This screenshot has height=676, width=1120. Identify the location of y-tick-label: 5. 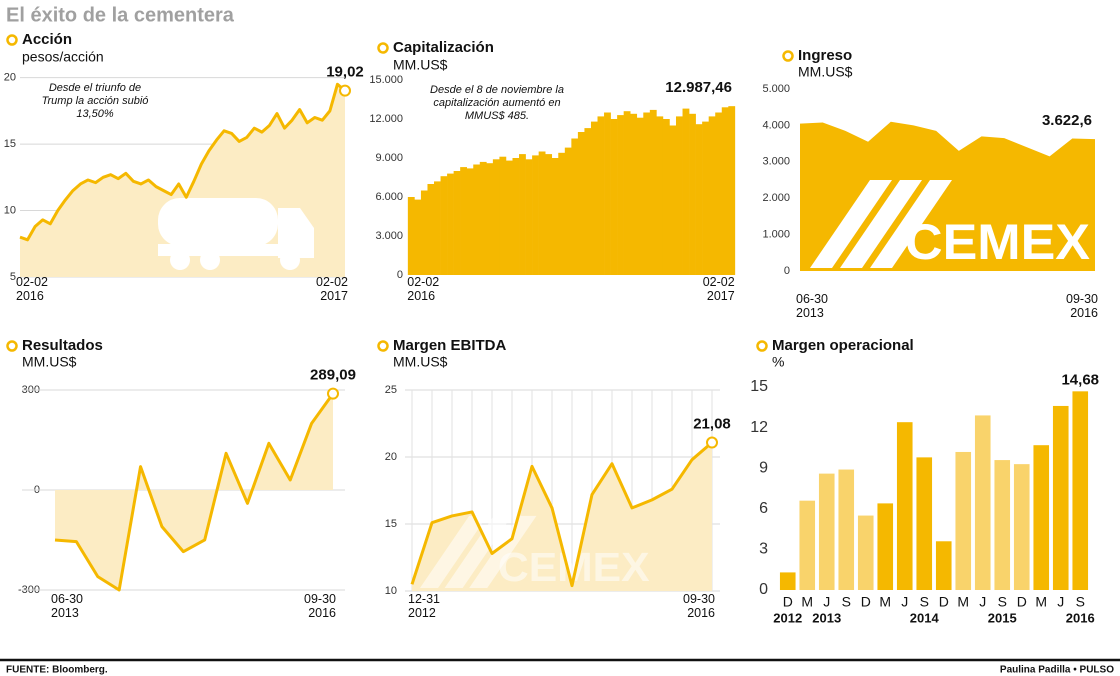
(13, 277).